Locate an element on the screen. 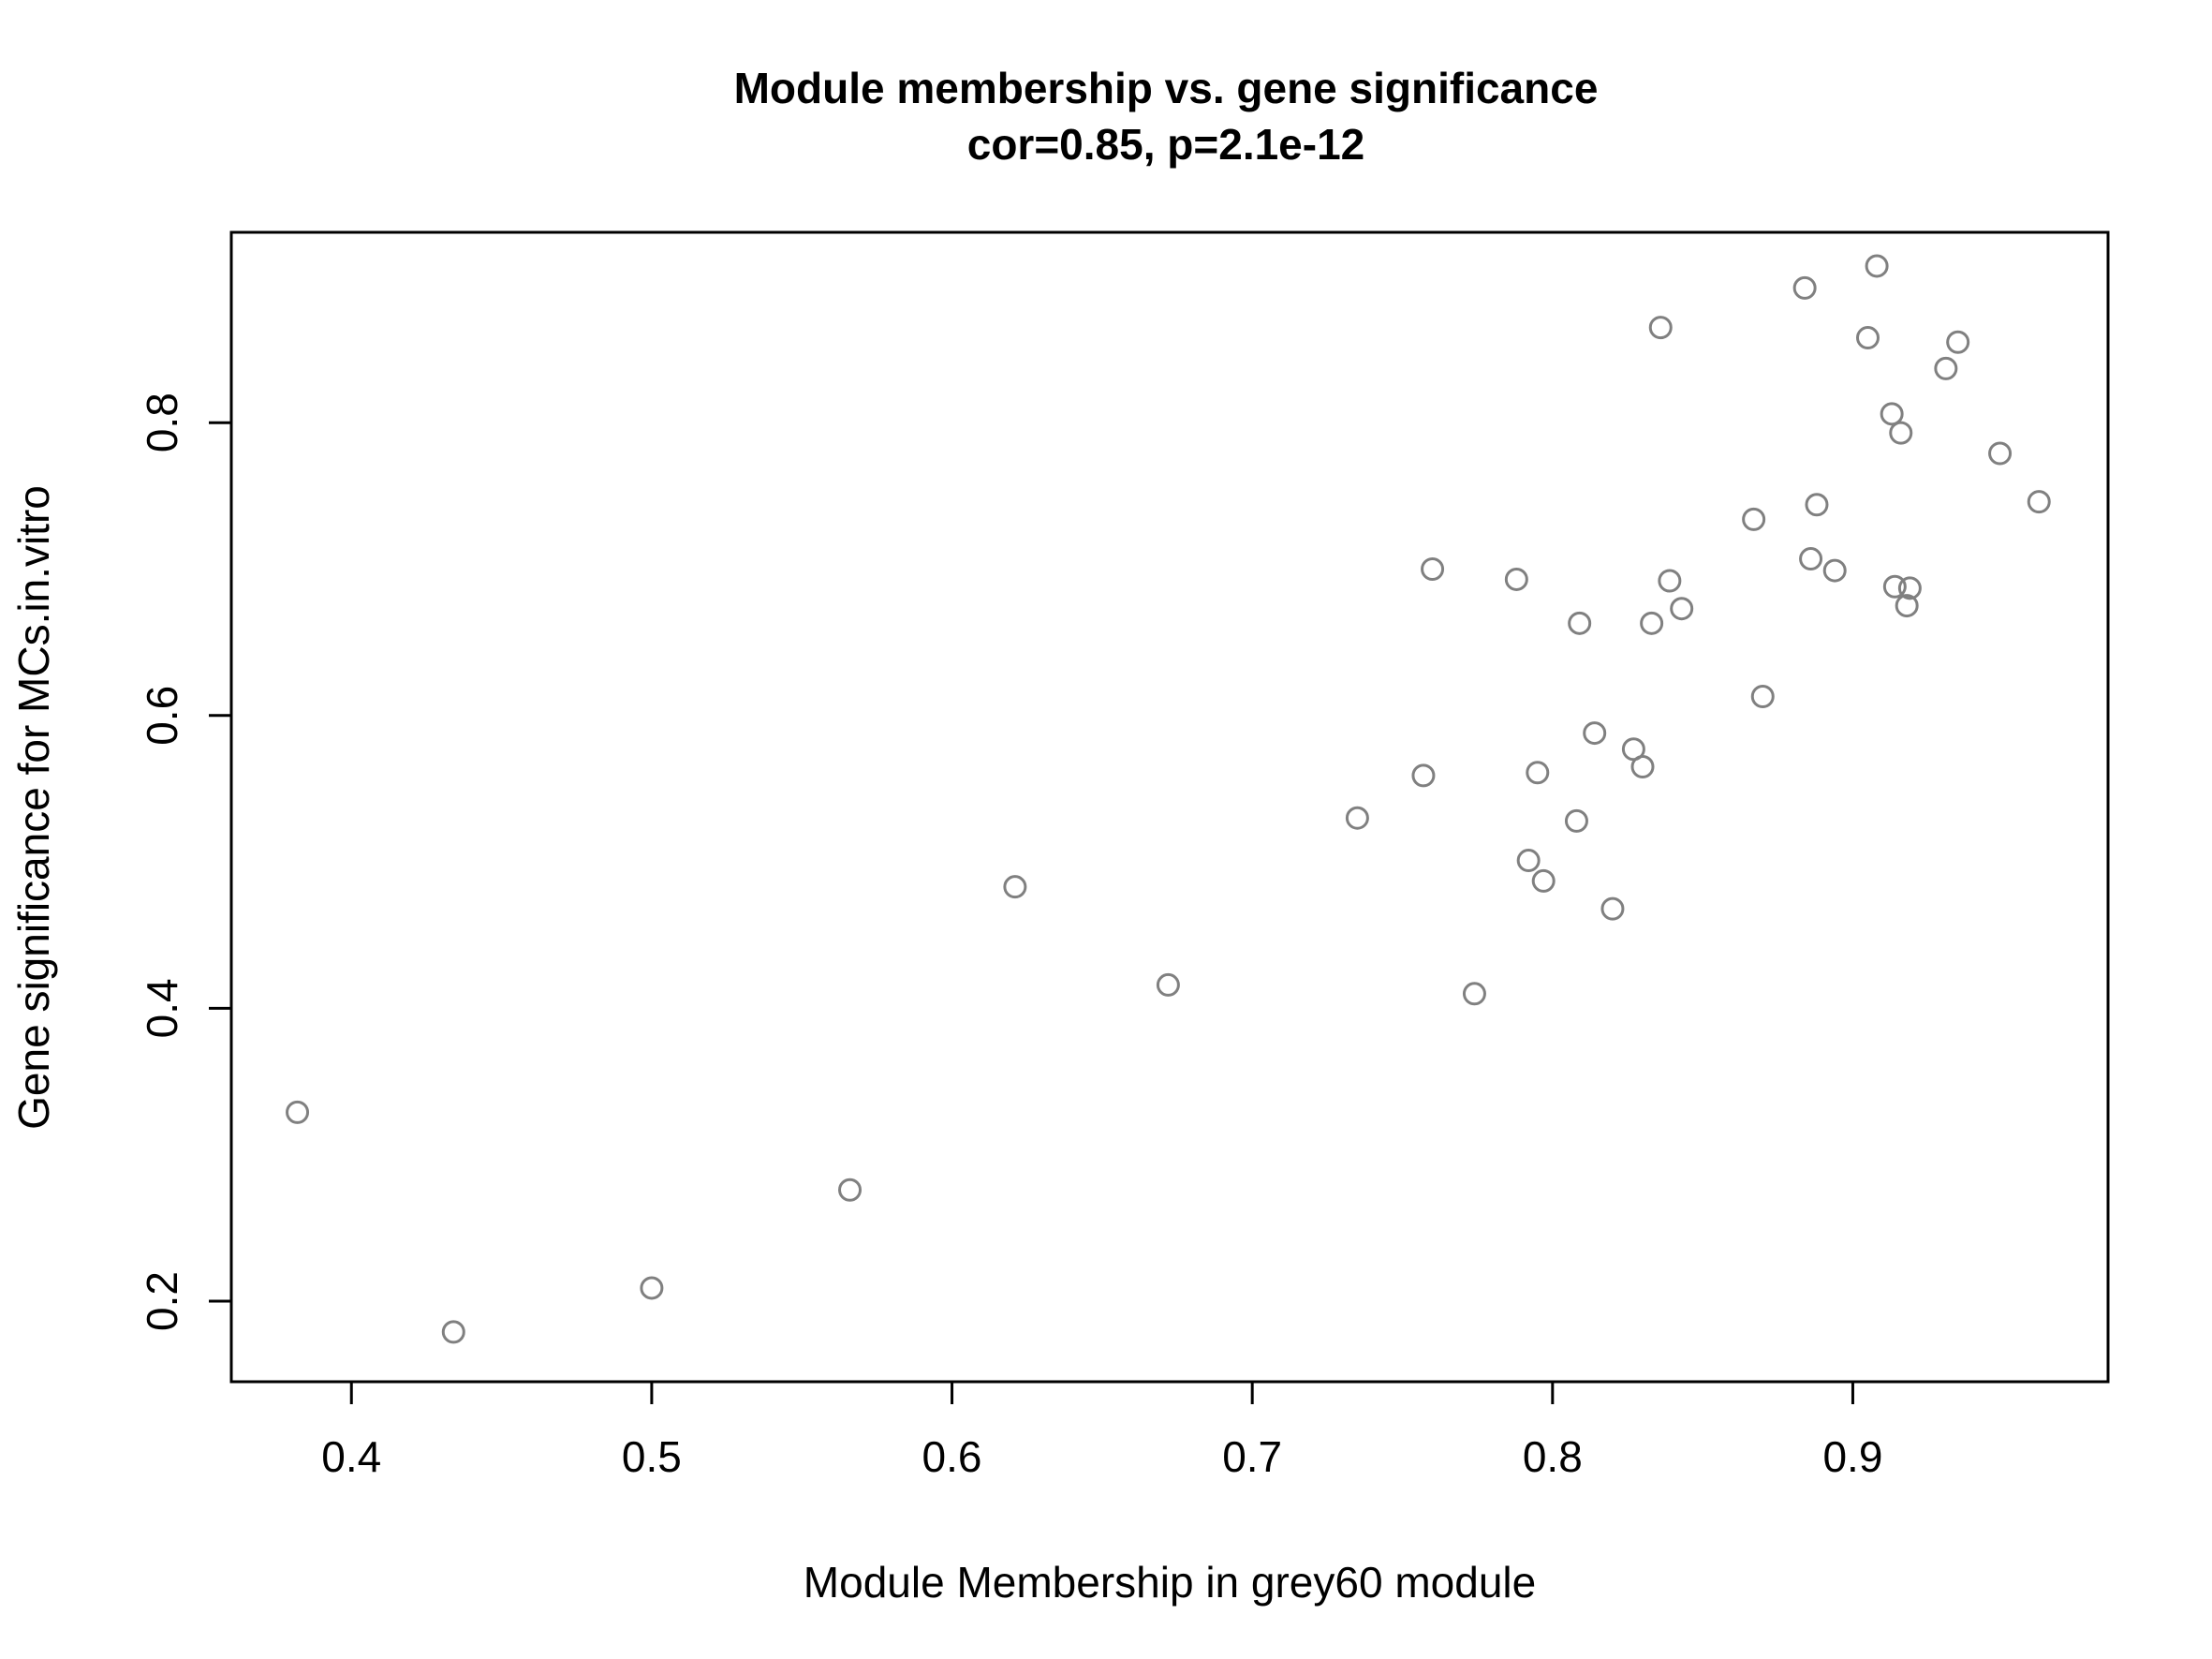  x-axis: 0.4 0.5 0.6 0.7 0.8 0.9 is located at coordinates (1101, 1431).